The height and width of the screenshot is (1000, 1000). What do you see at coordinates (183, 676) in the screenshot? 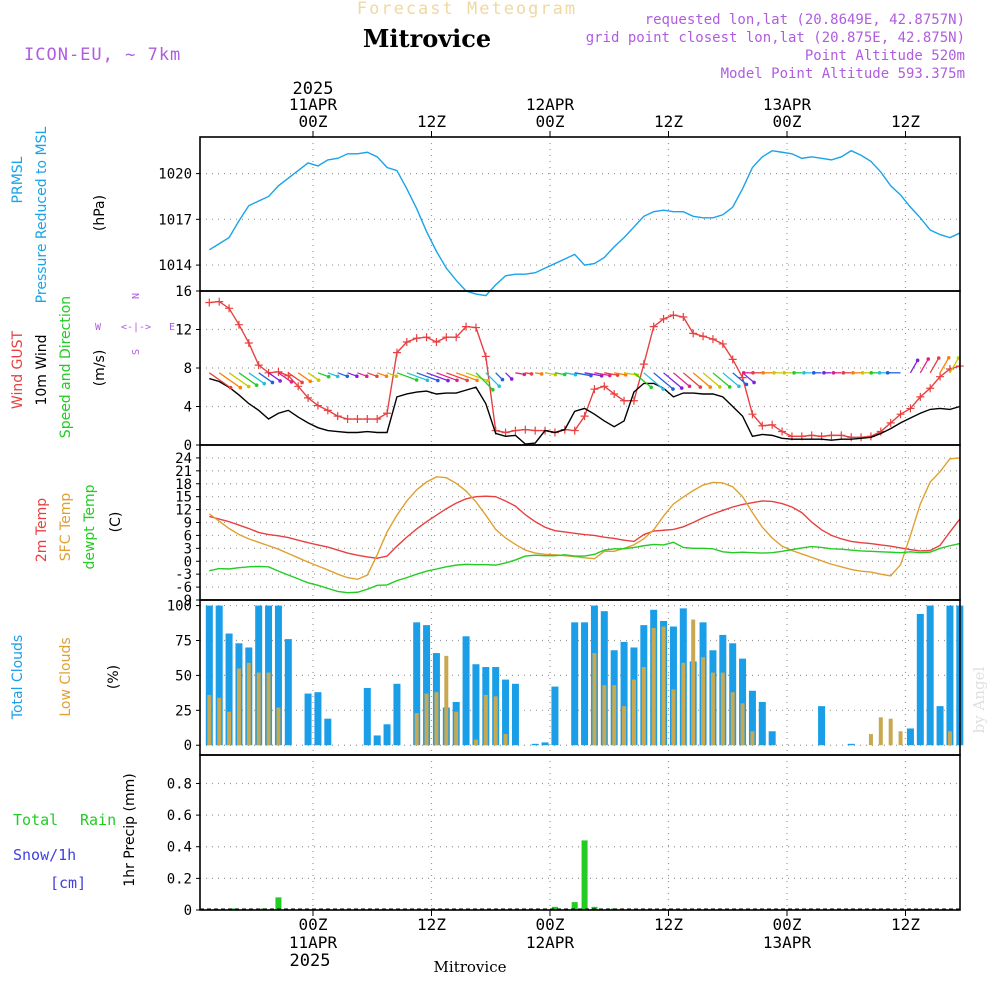
I see `y-tick-label: 50` at bounding box center [183, 676].